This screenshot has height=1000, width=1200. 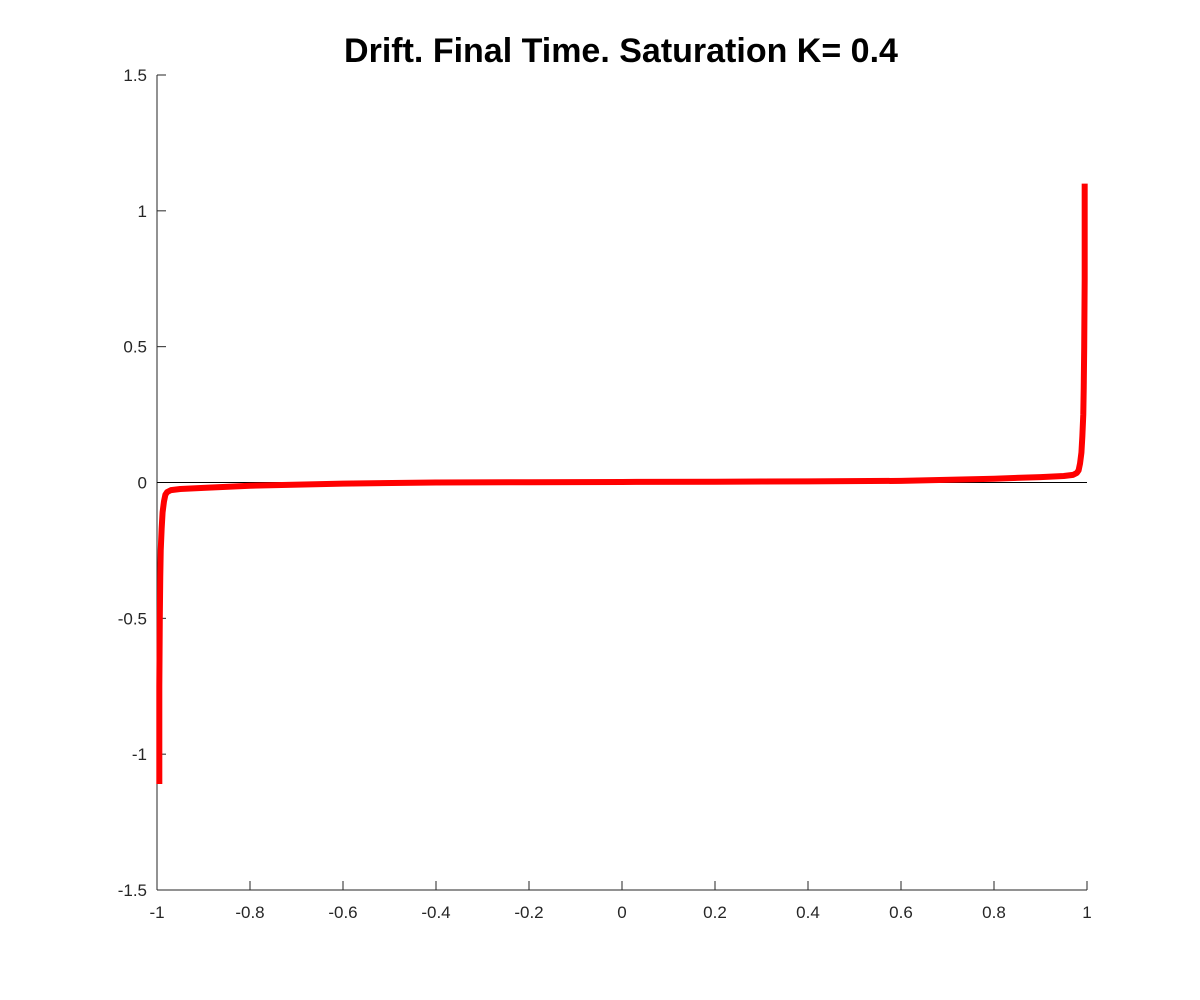 What do you see at coordinates (342, 912) in the screenshot?
I see `x-tick-label: -0.6` at bounding box center [342, 912].